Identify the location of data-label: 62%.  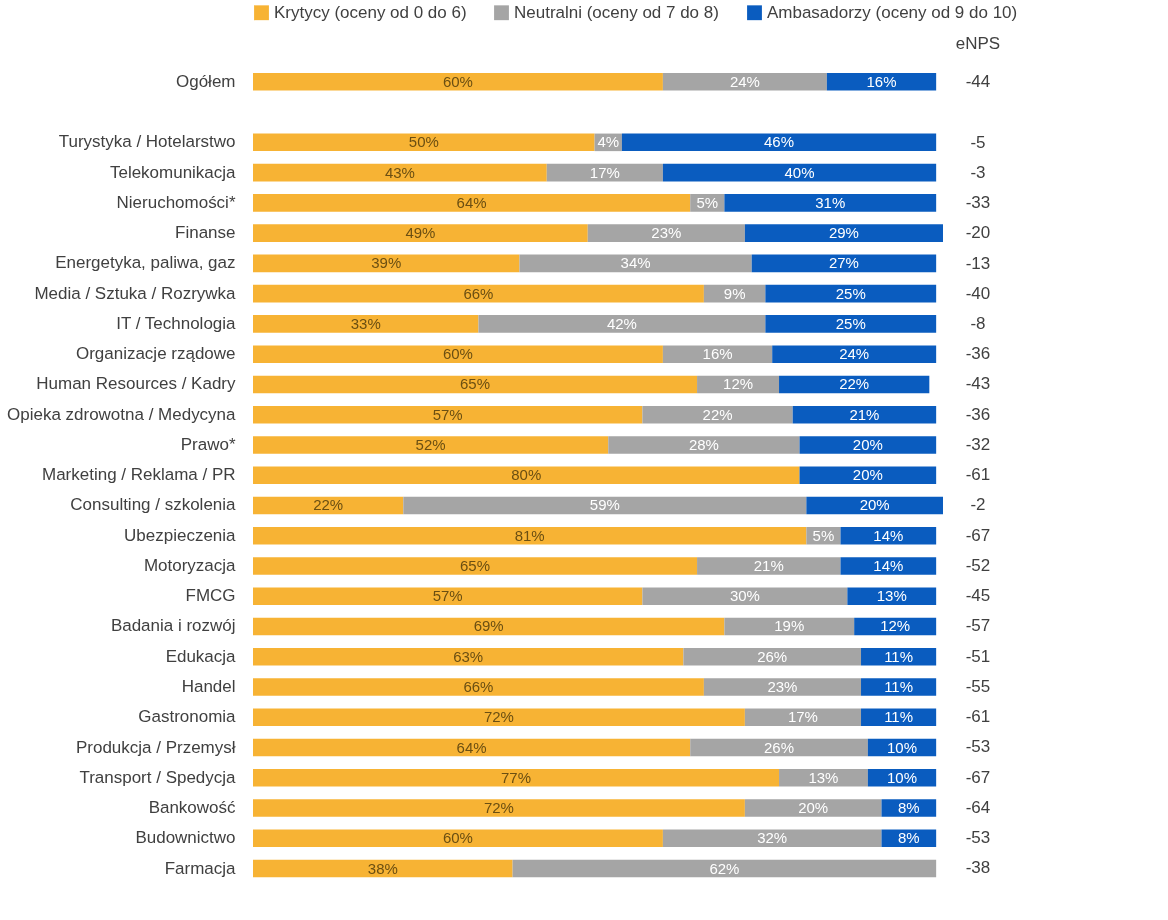
(724, 868).